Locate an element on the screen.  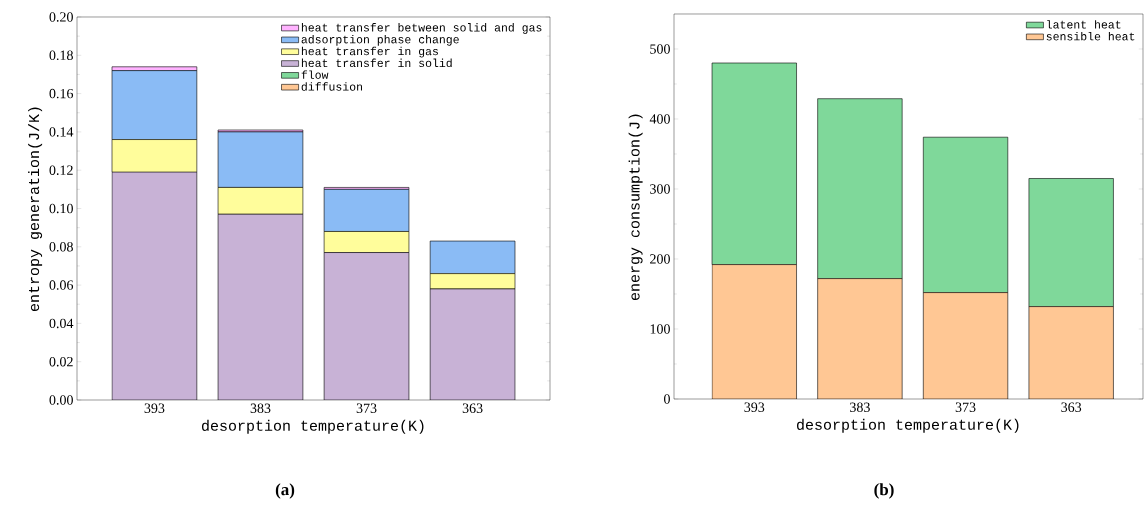
y-tick-label: 0.16 is located at coordinates (61, 93).